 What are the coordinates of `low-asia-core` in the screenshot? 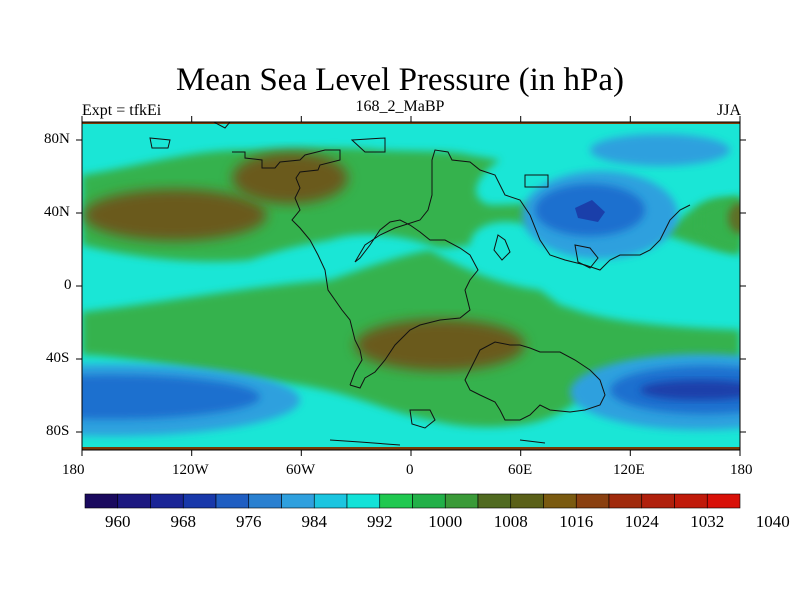 It's located at (590, 211).